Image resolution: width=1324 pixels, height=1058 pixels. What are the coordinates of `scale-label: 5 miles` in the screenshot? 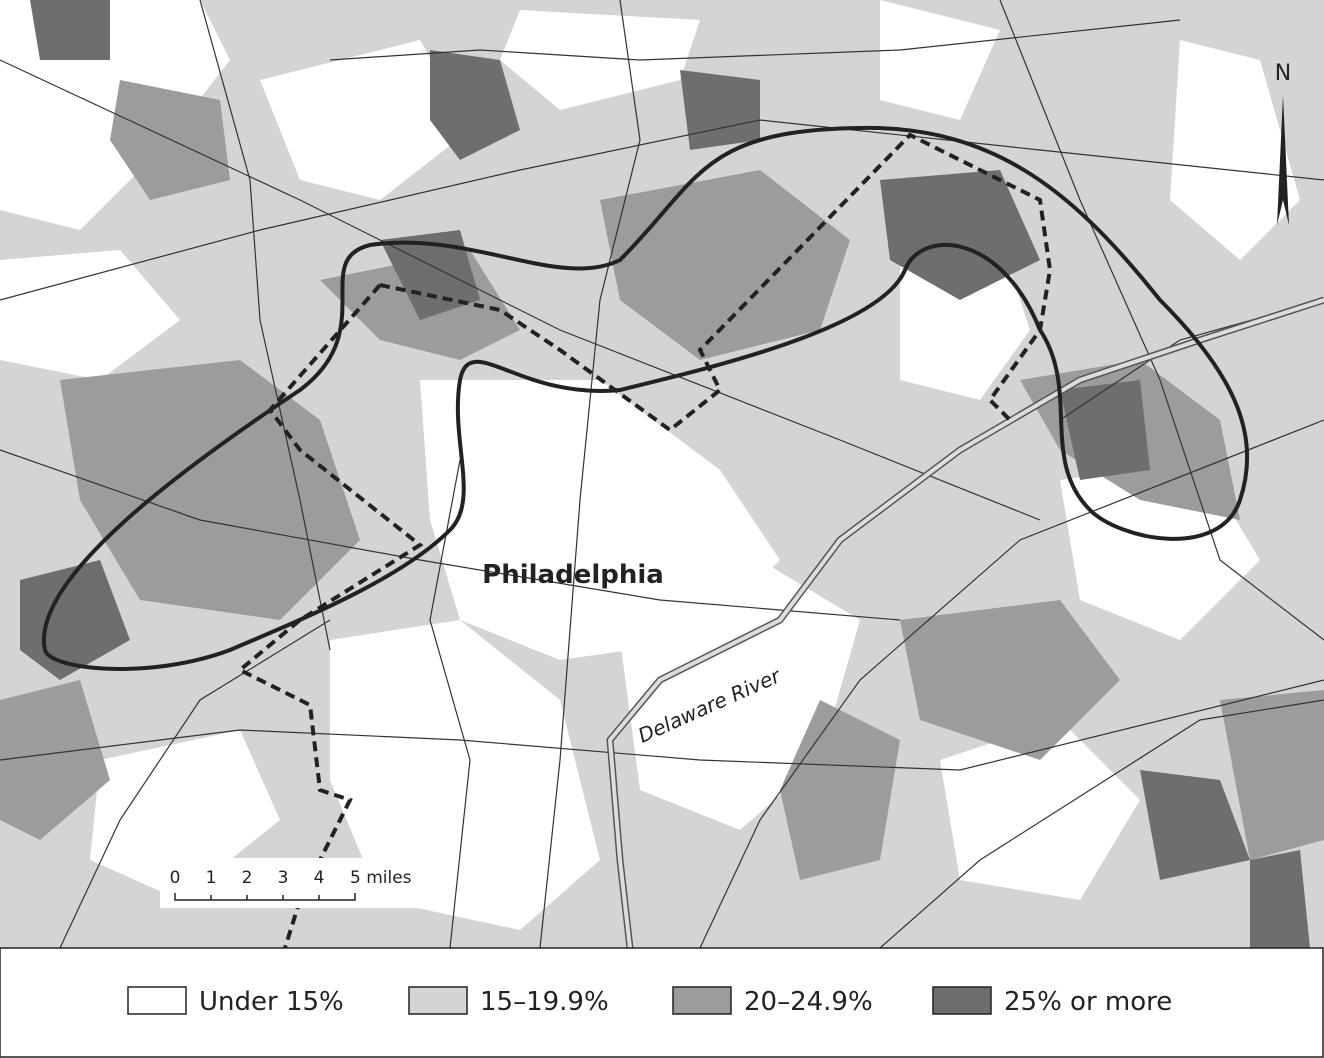 It's located at (381, 878).